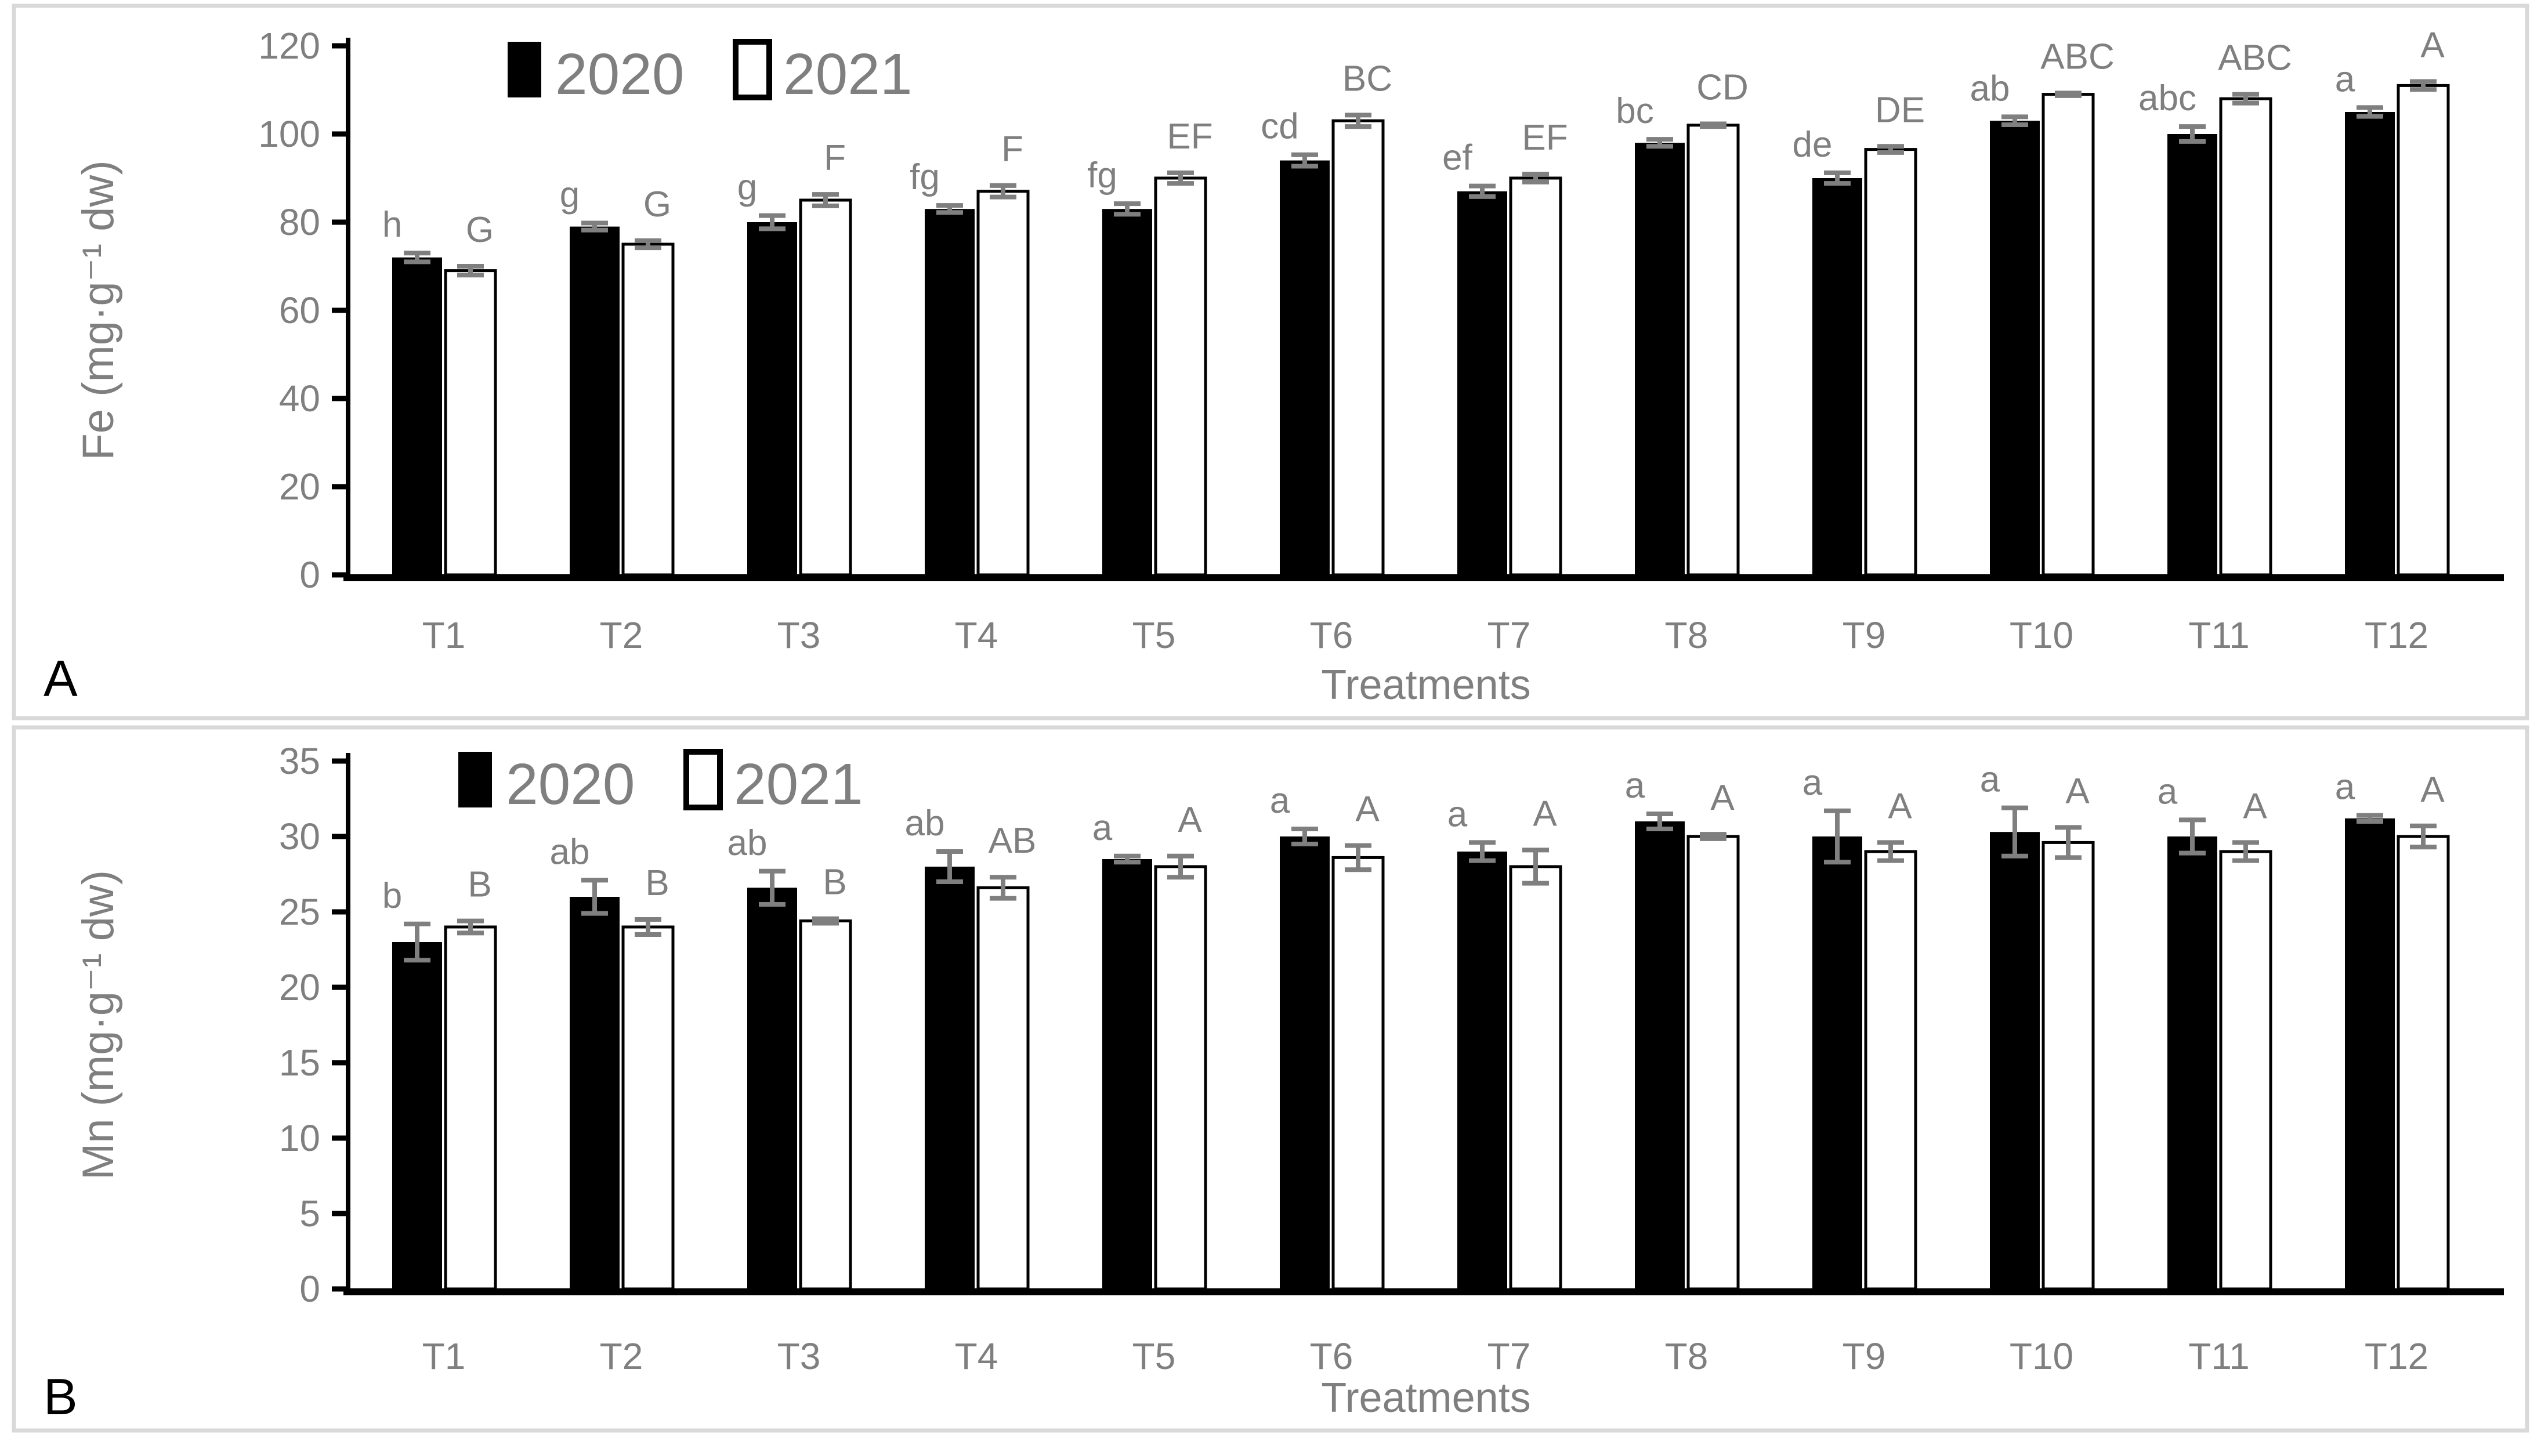  Describe the element at coordinates (1305, 368) in the screenshot. I see `bar-2020-T6` at that location.